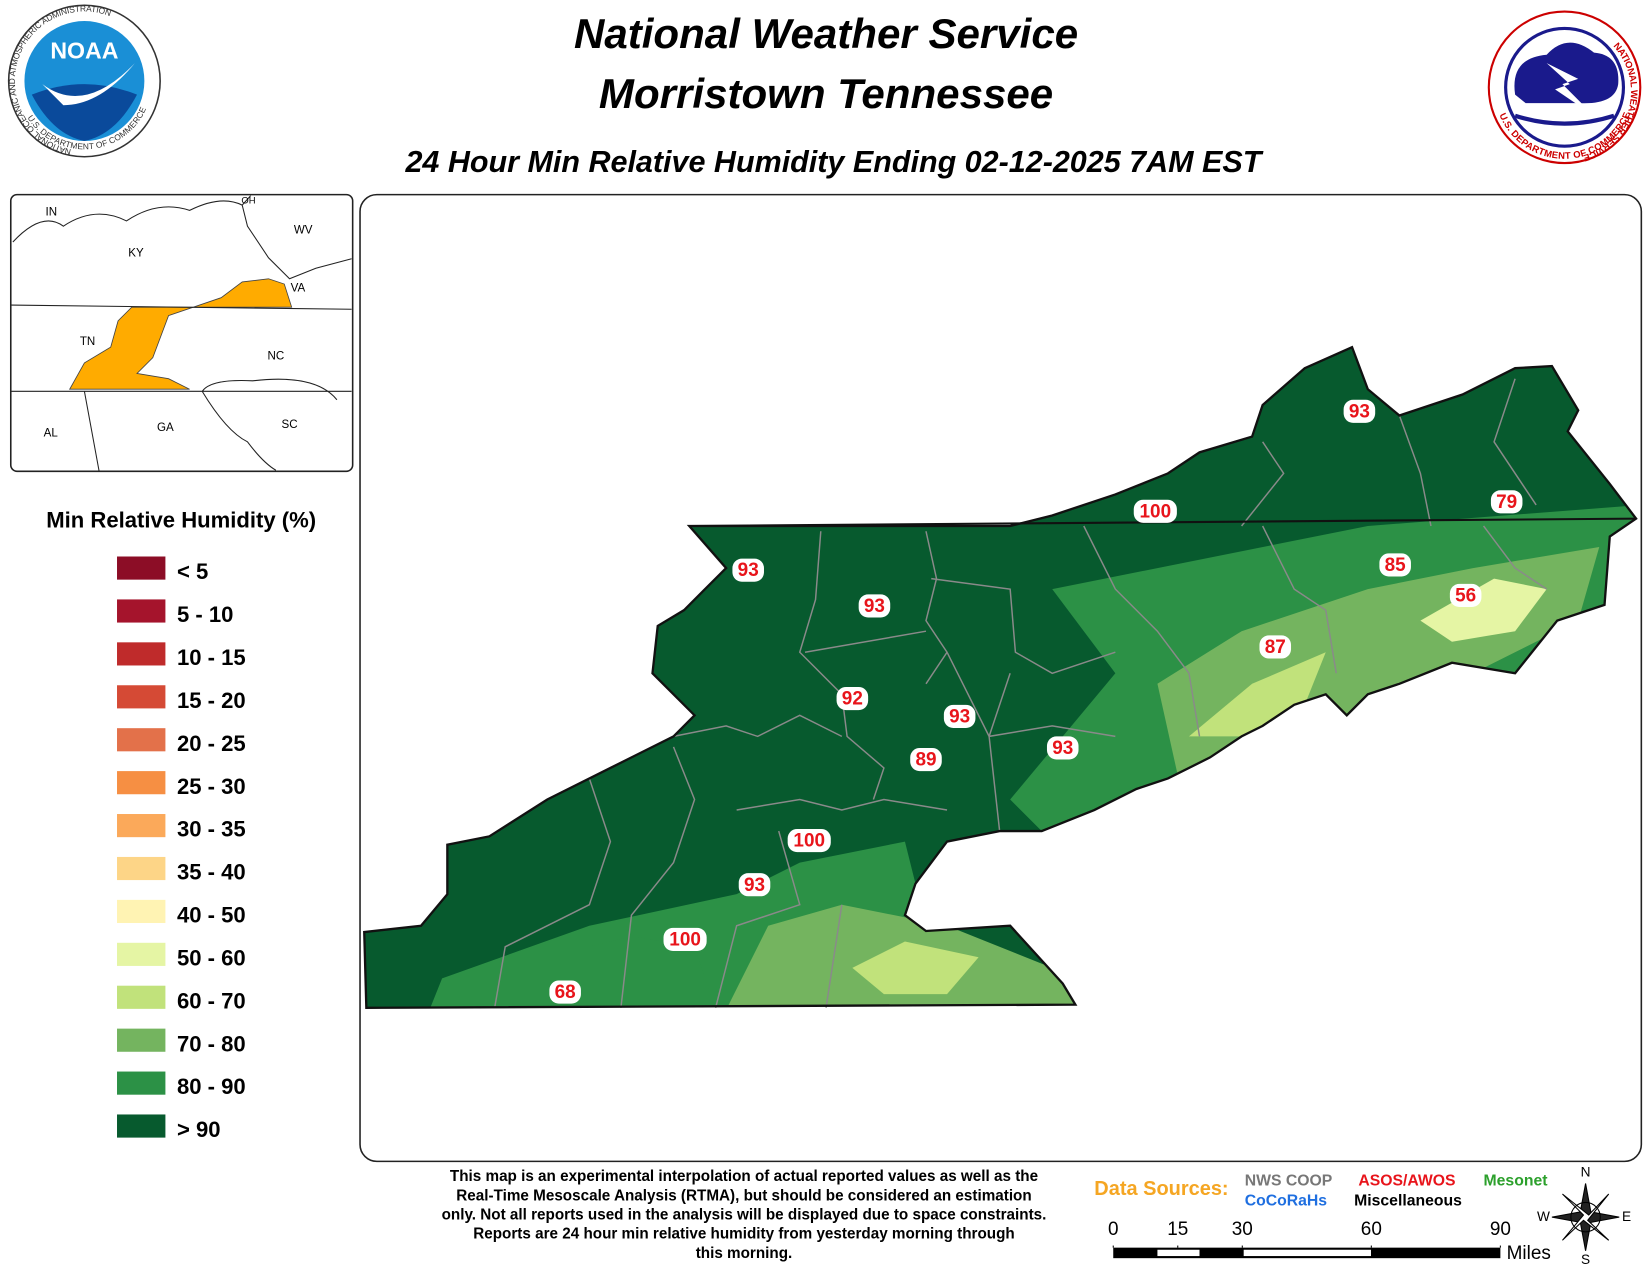  Describe the element at coordinates (211, 1000) in the screenshot. I see `legend-label: 60 - 70` at that location.